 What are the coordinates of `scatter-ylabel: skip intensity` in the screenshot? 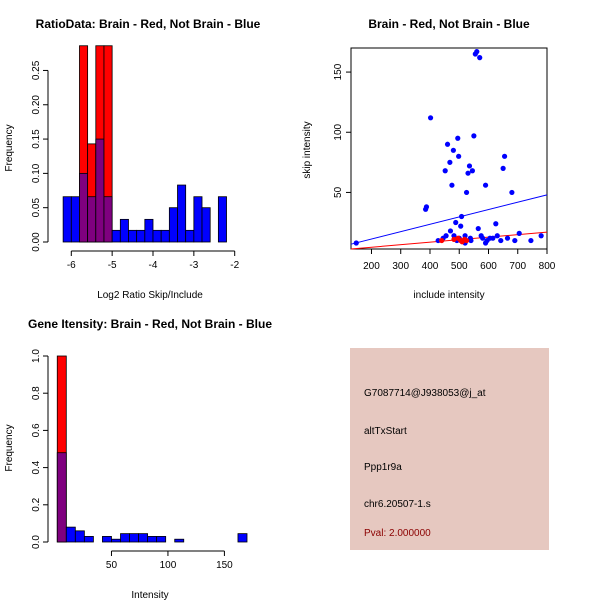 It's located at (307, 149).